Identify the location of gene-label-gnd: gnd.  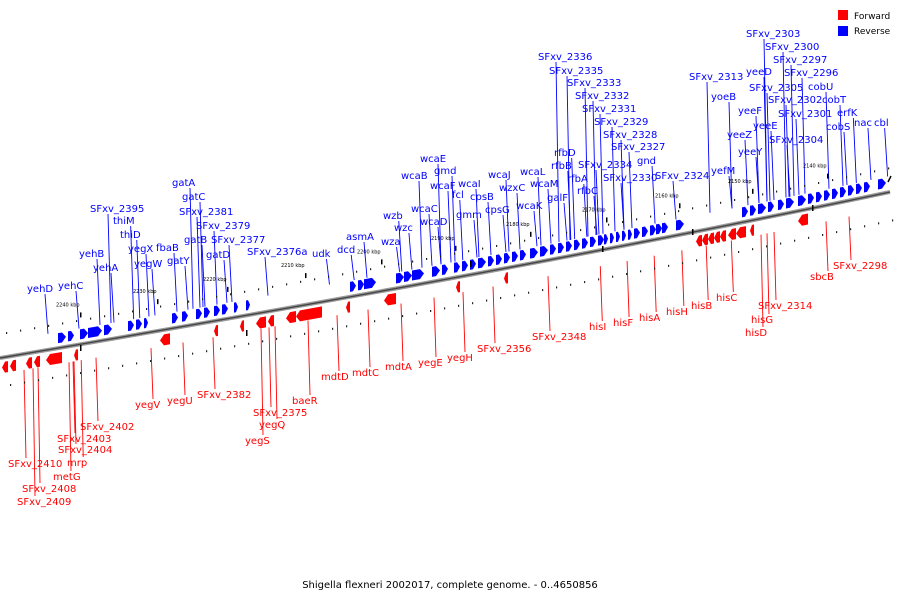
(646, 161).